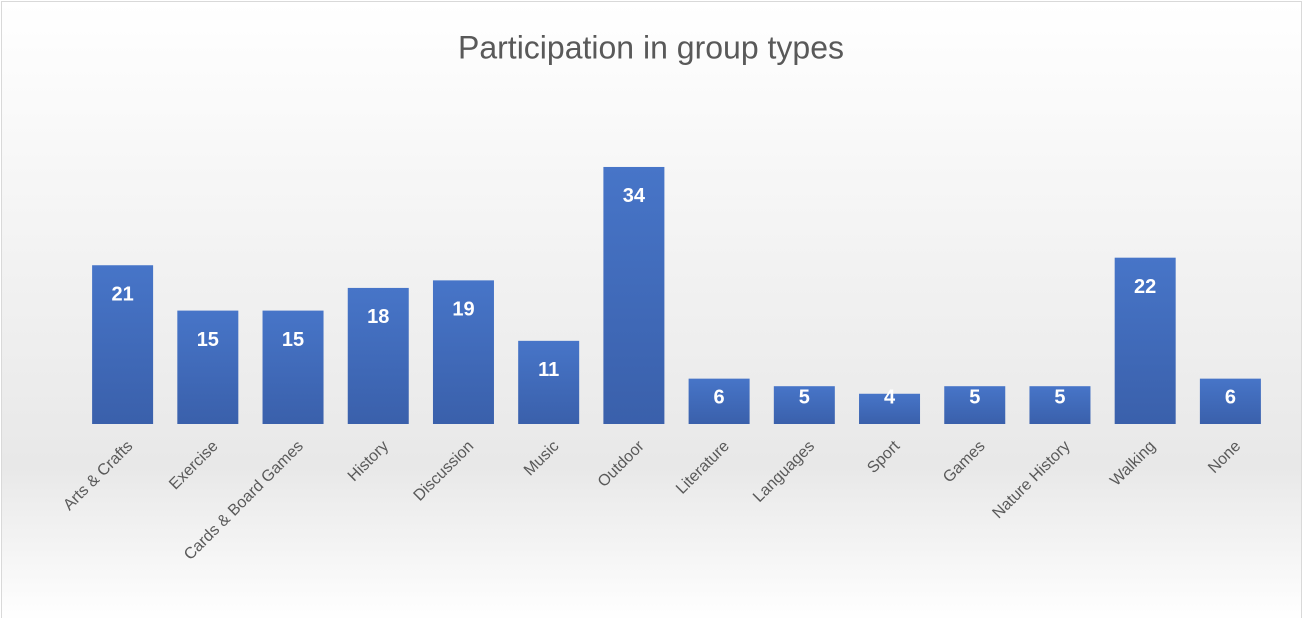  I want to click on data-label: 4, so click(890, 397).